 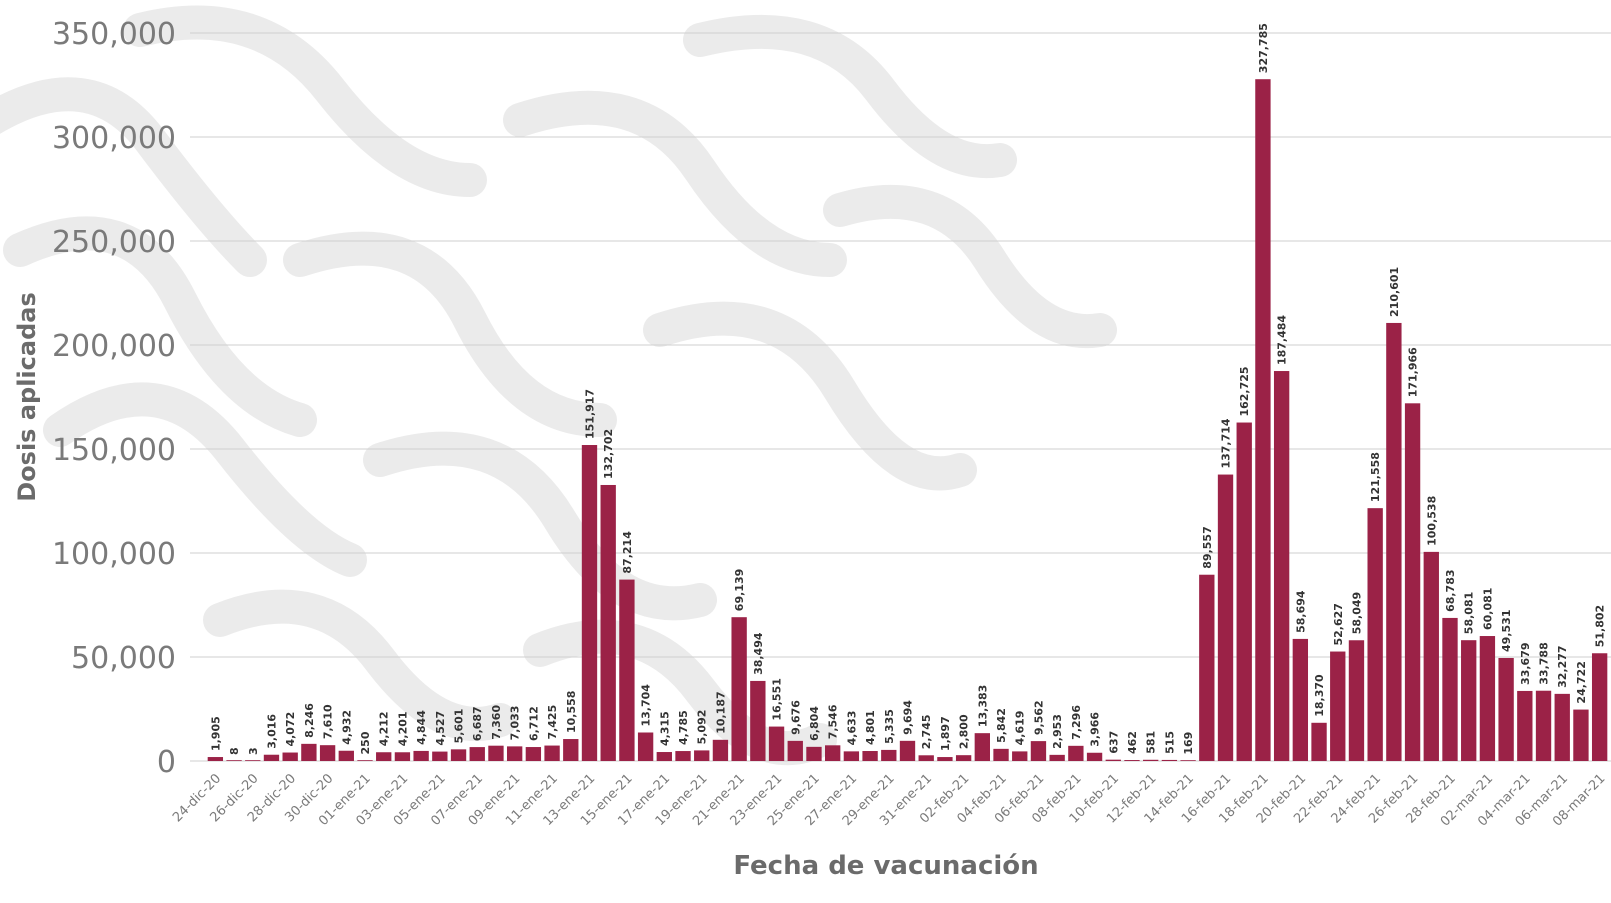 I want to click on data-label: 121,558, so click(x=1375, y=477).